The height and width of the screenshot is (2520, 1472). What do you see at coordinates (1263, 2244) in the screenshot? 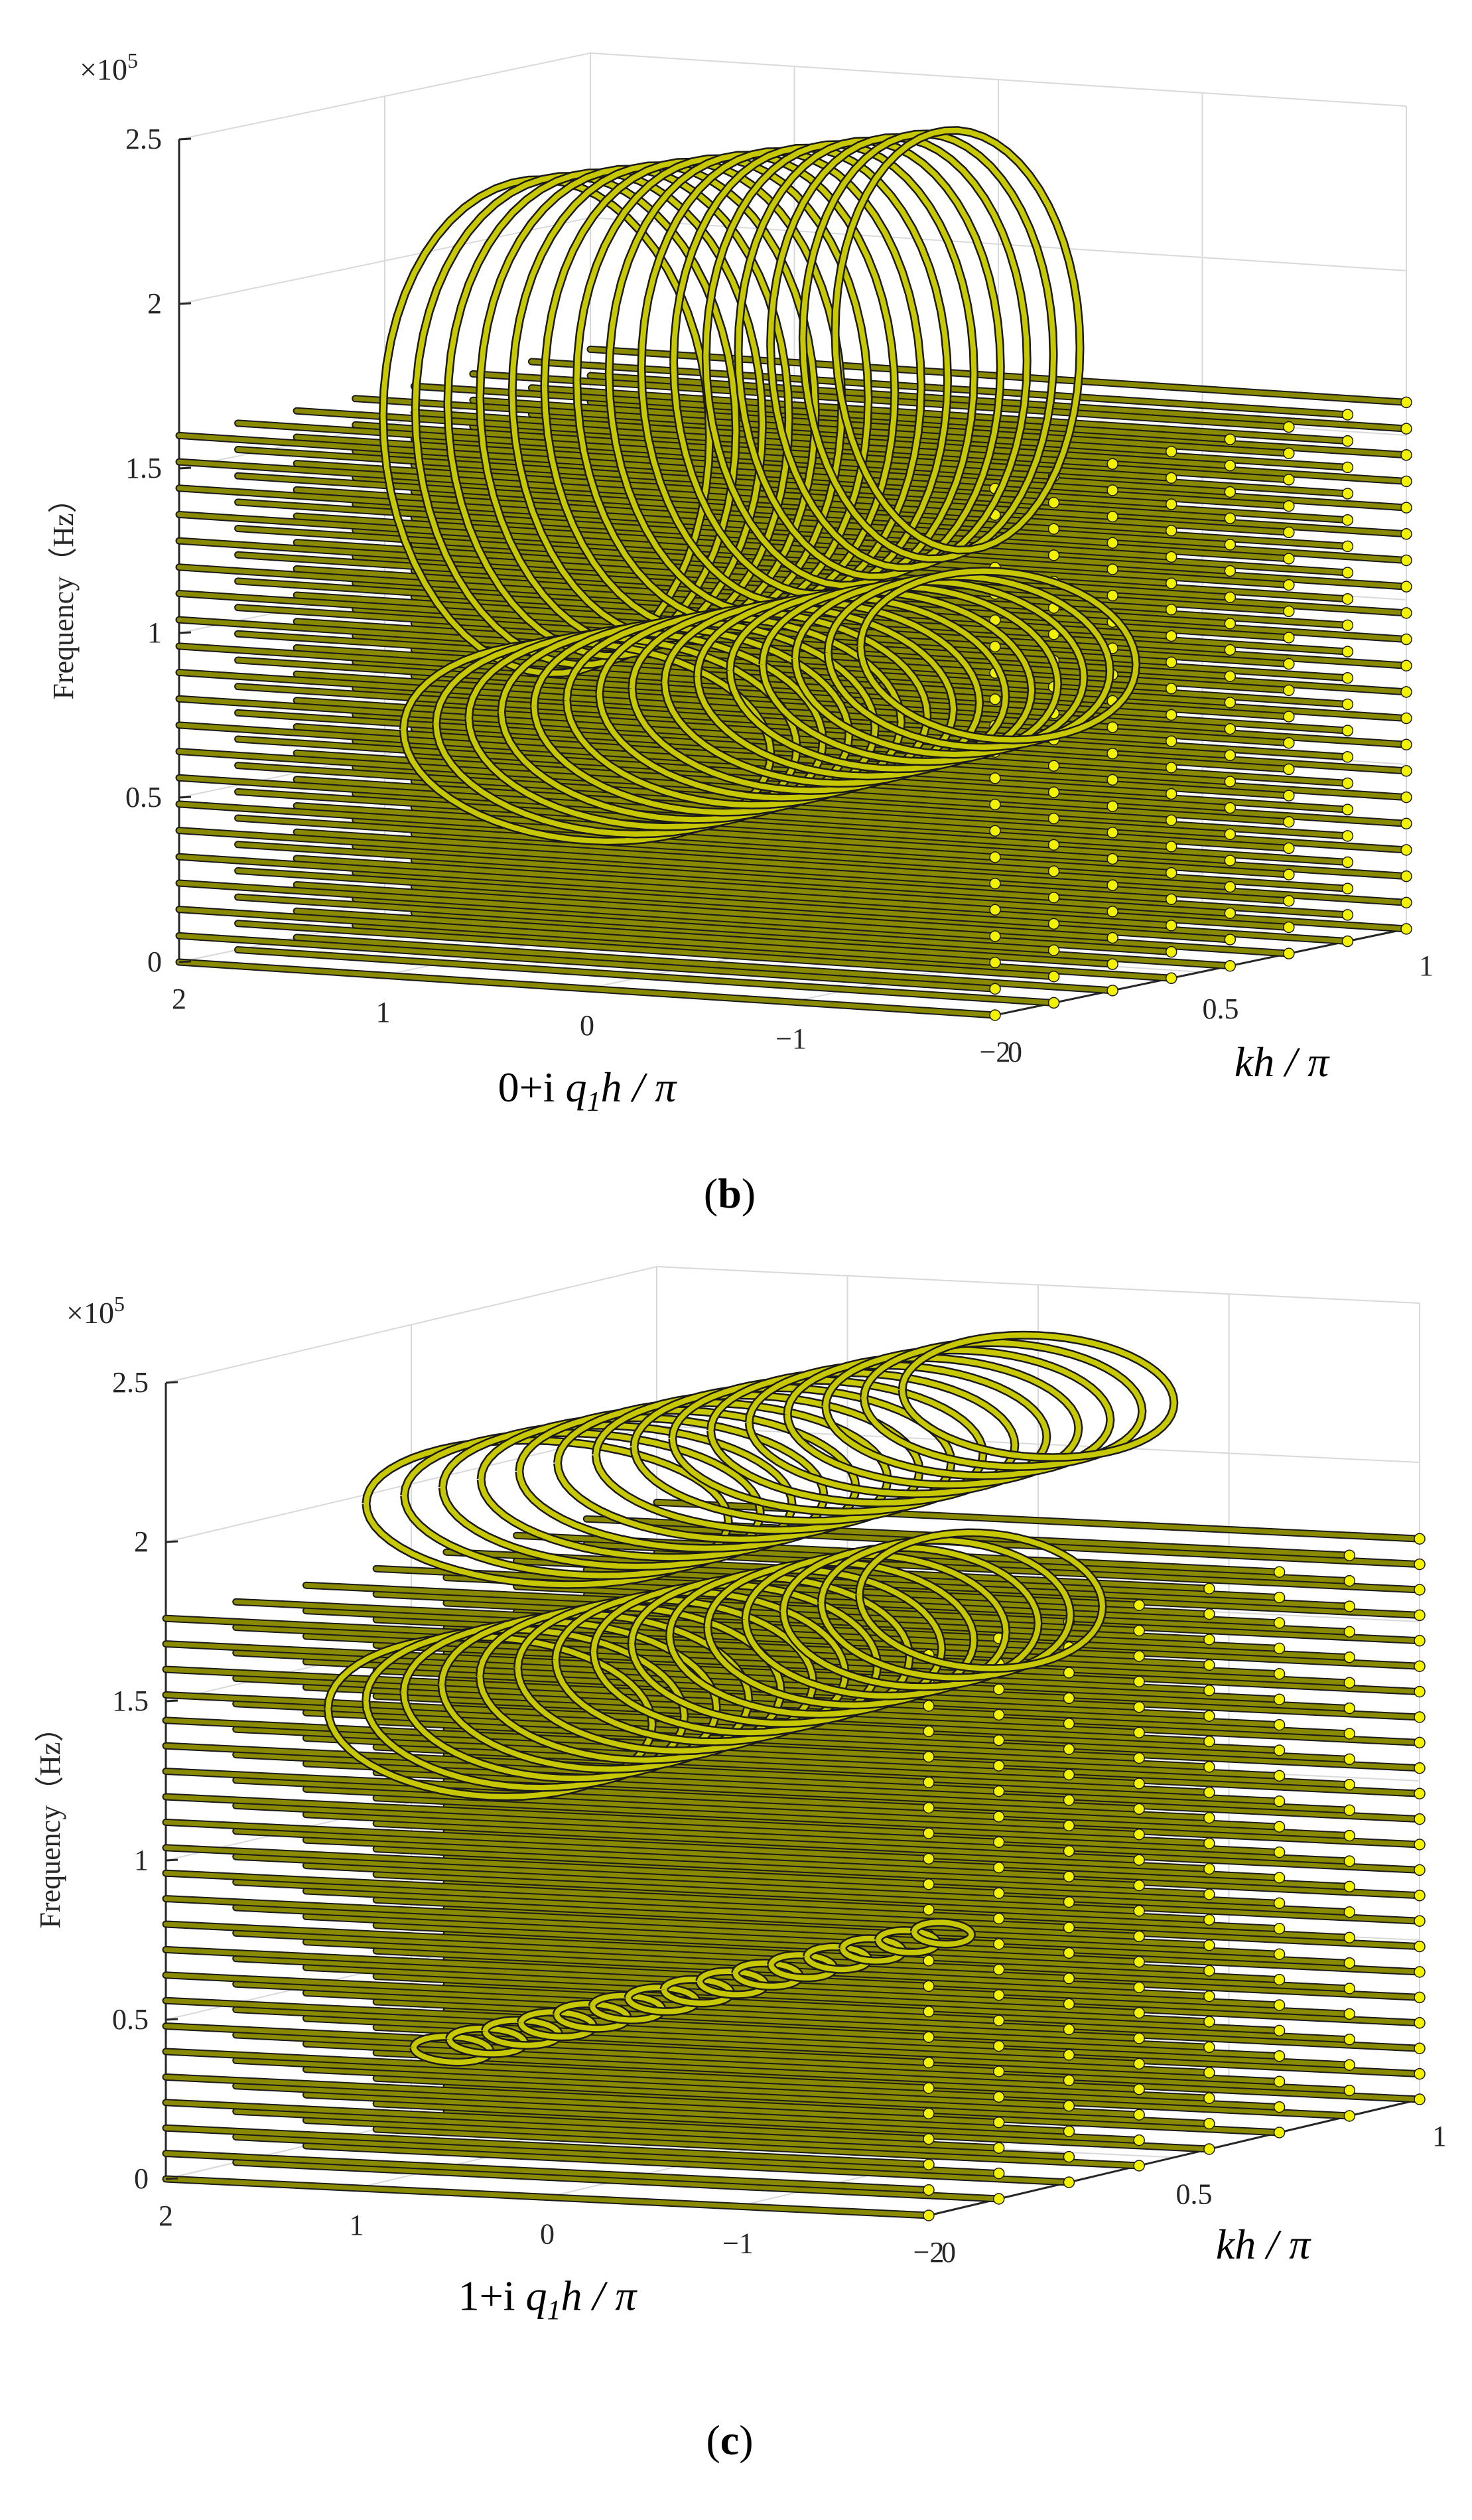
I see `k-axis-label: kh / π` at bounding box center [1263, 2244].